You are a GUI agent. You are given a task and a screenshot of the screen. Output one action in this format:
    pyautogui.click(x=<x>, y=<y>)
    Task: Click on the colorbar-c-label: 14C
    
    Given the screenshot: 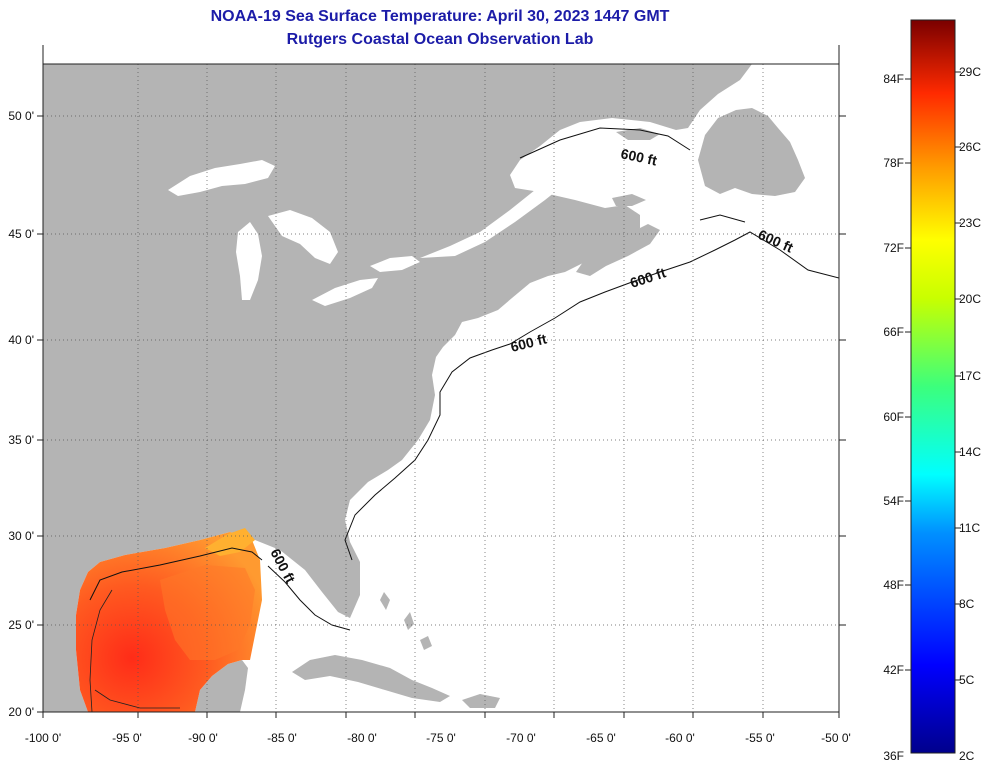 What is the action you would take?
    pyautogui.click(x=970, y=452)
    